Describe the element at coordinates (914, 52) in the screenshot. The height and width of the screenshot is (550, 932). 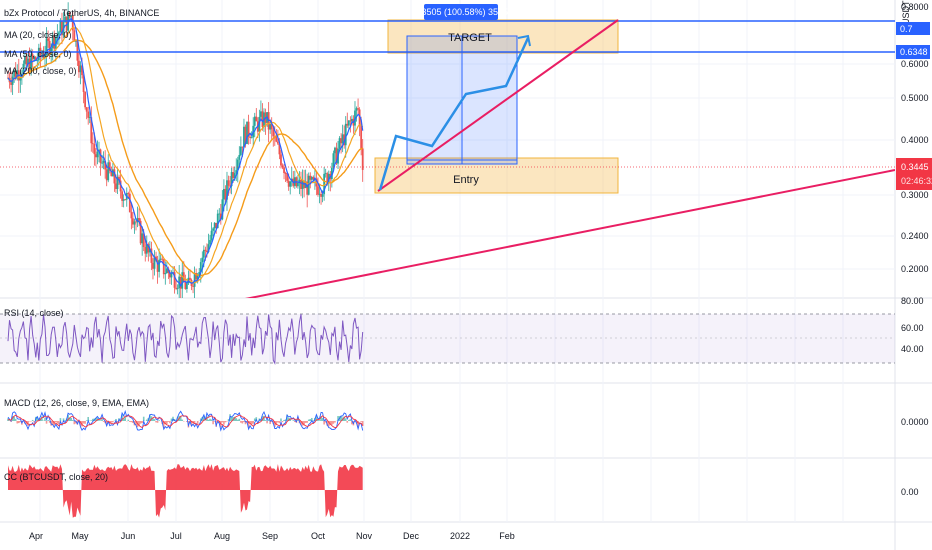
I see `level-tag-lower: 0.6348` at that location.